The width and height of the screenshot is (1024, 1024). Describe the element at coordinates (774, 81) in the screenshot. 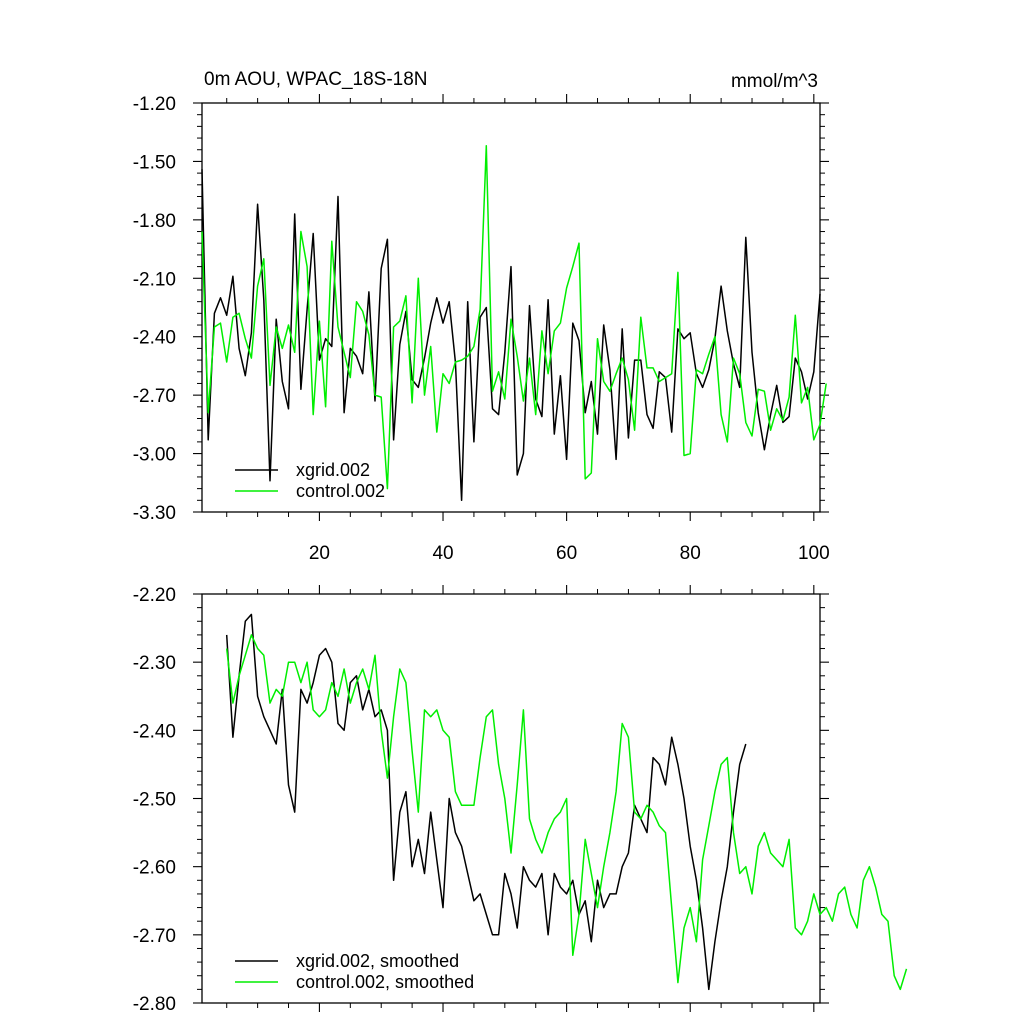

I see `top-chart-units: mmol/m^3` at that location.